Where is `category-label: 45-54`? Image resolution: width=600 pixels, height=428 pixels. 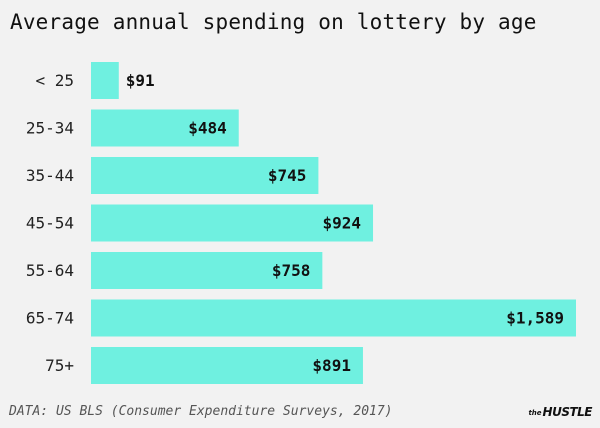
category-label: 45-54 is located at coordinates (50, 223).